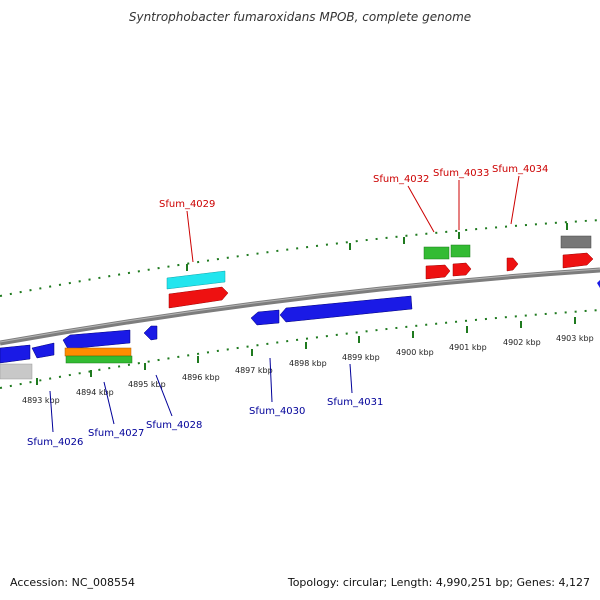 The image size is (600, 600). I want to click on upper-scale-major-ticks, so click(377, 247).